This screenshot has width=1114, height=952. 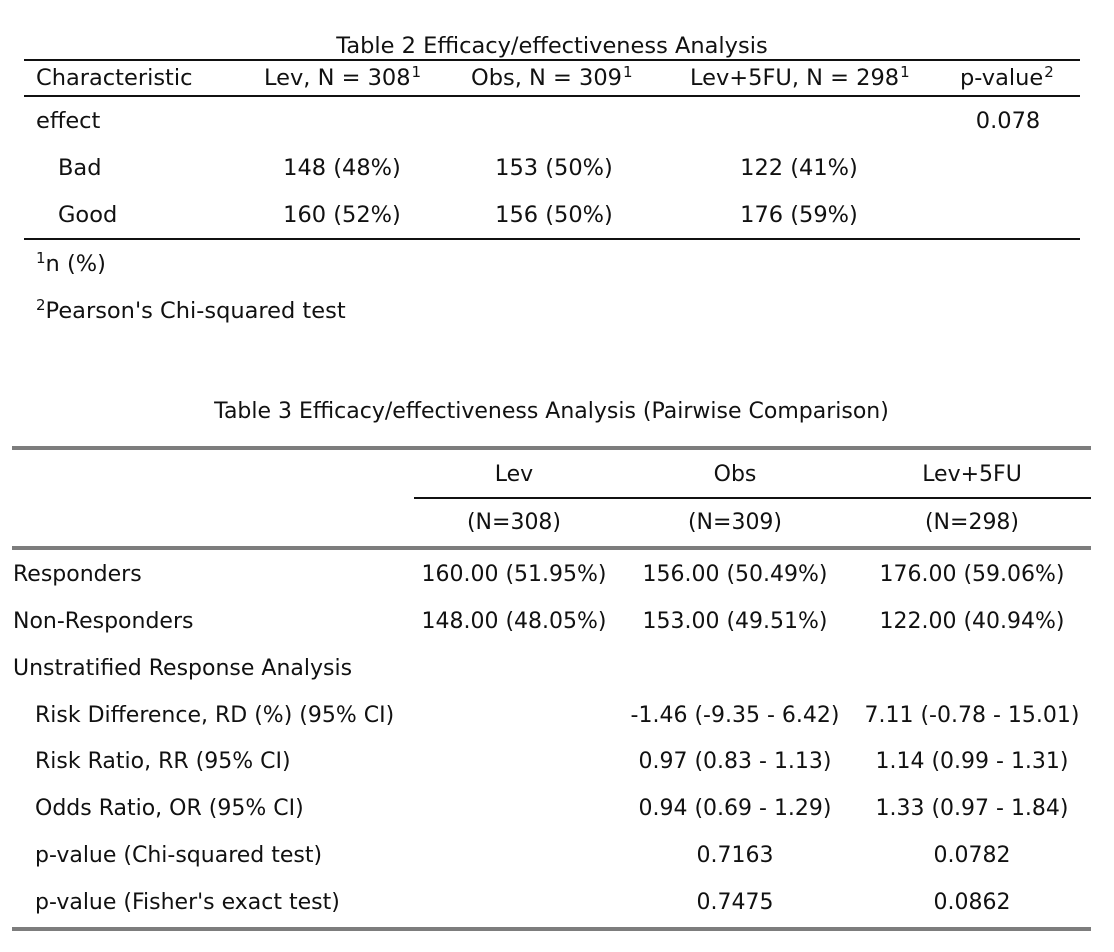 What do you see at coordinates (163, 761) in the screenshot?
I see `table3-row-label: Risk Ratio, RR (95% CI)` at bounding box center [163, 761].